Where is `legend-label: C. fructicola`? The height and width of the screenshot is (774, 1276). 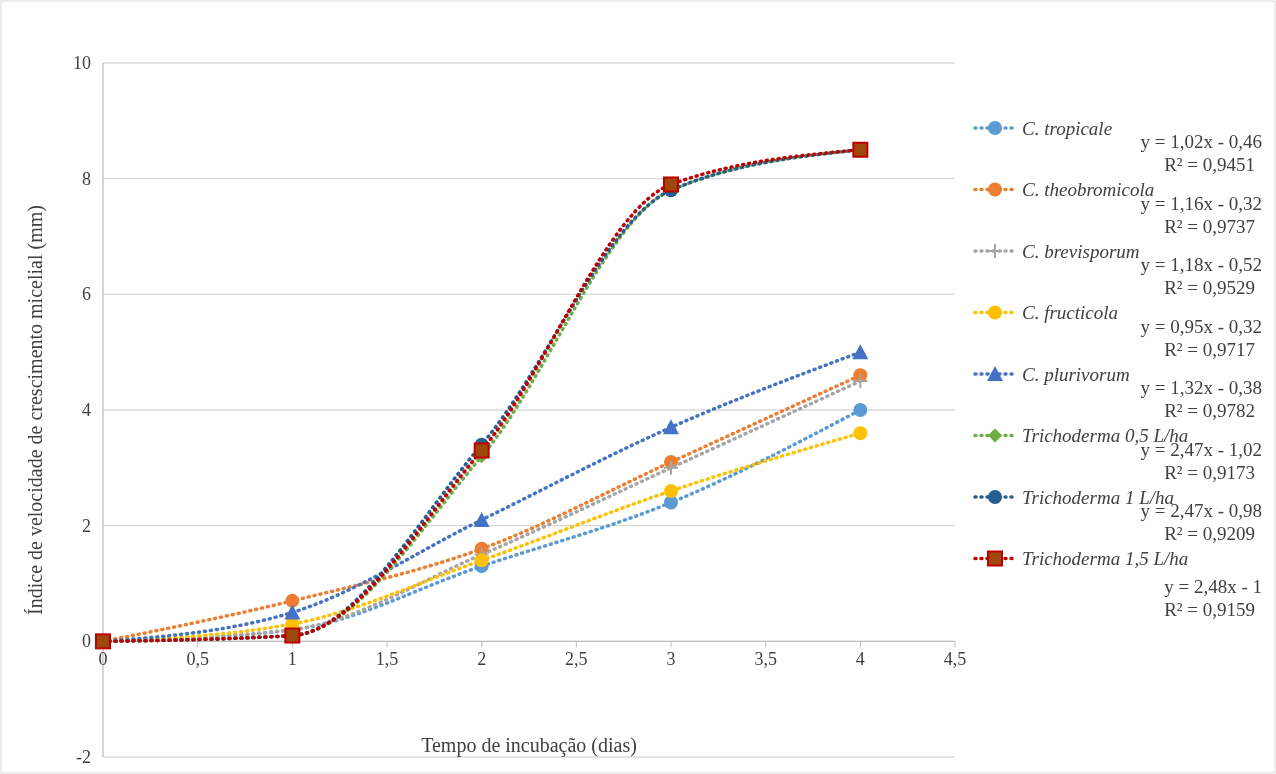
legend-label: C. fructicola is located at coordinates (1070, 312).